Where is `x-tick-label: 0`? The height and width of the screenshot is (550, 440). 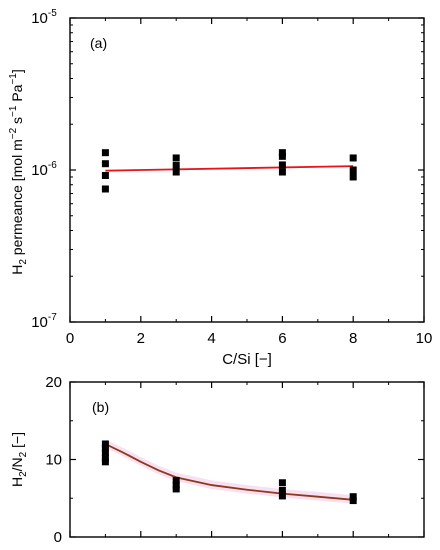 x-tick-label: 0 is located at coordinates (70, 338).